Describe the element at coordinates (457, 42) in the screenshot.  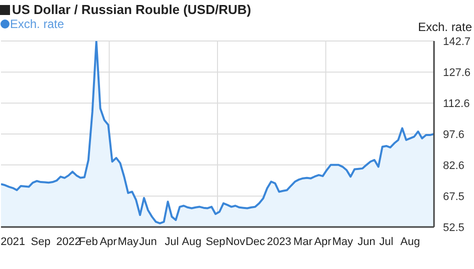
I see `y-tick-label: 142.7` at that location.